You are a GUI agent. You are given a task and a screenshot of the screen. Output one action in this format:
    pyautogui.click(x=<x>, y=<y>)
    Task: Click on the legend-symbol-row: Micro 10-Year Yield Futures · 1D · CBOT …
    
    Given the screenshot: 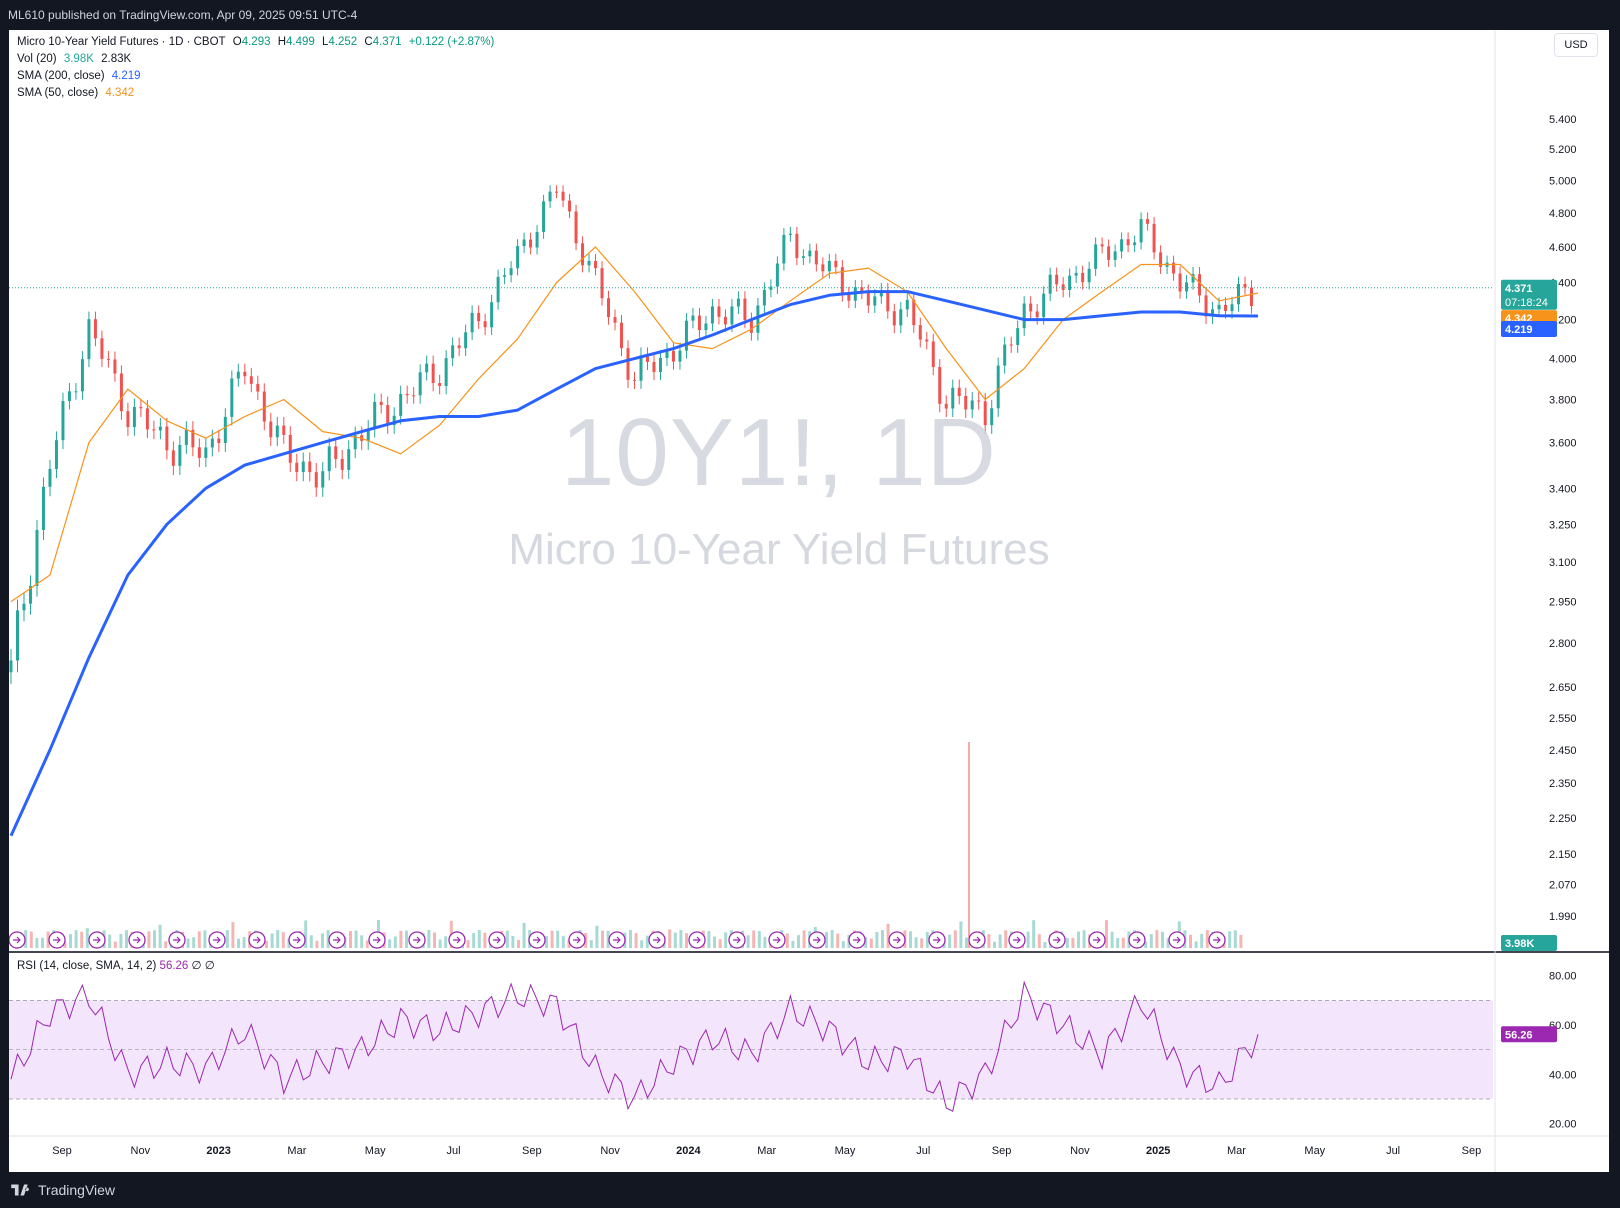 What is the action you would take?
    pyautogui.click(x=257, y=42)
    